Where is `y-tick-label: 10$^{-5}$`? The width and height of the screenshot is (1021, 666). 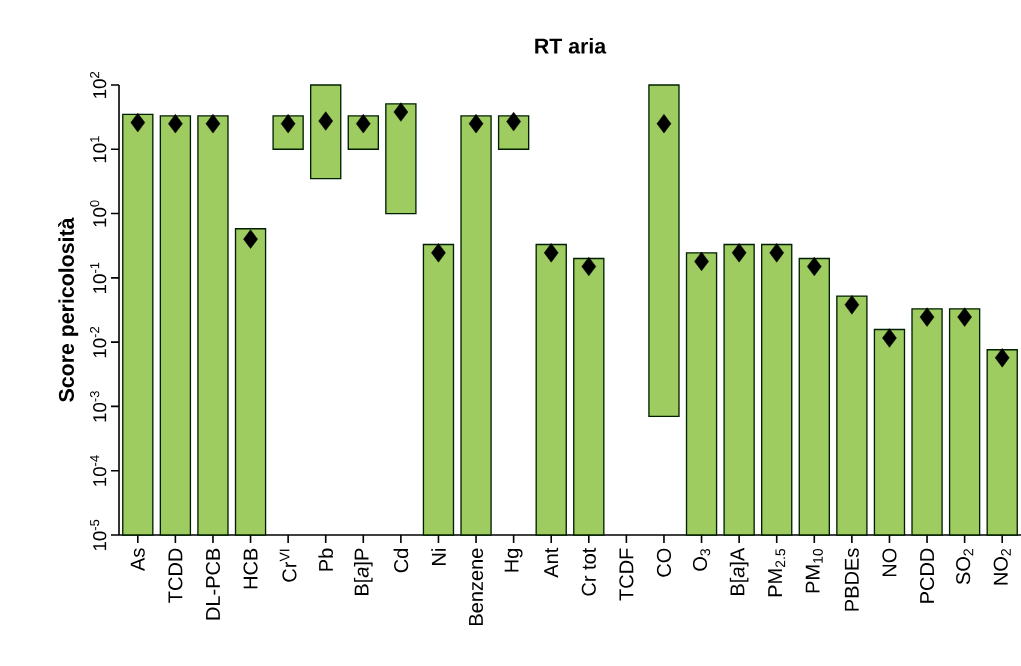
y-tick-label: 10$^{-5}$ is located at coordinates (98, 535).